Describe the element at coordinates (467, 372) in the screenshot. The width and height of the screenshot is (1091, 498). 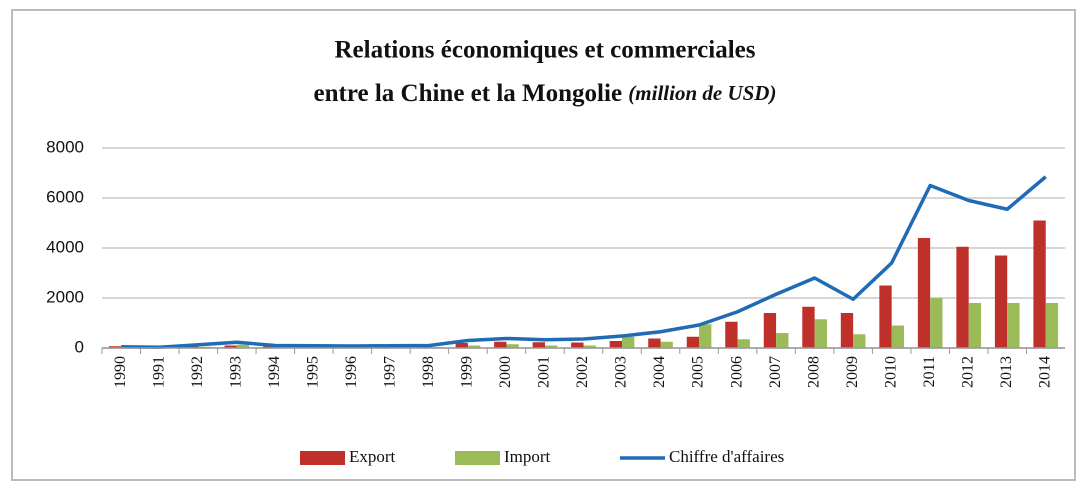
I see `x-tick-label: 1999` at that location.